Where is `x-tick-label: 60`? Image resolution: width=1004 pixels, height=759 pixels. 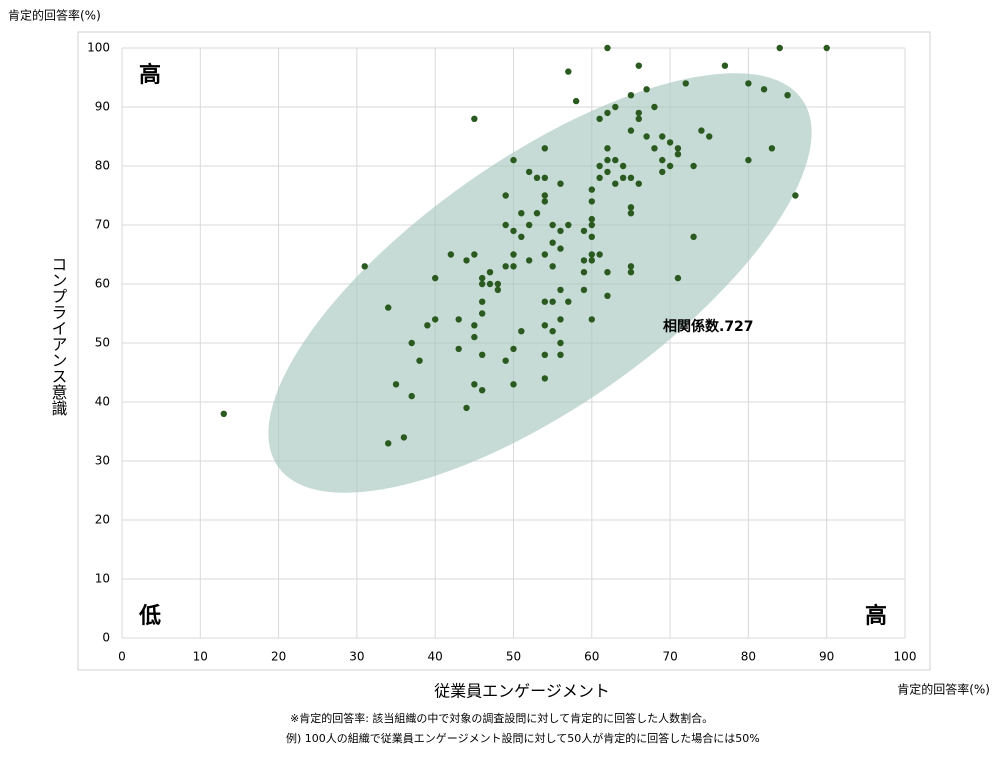
x-tick-label: 60 is located at coordinates (591, 657).